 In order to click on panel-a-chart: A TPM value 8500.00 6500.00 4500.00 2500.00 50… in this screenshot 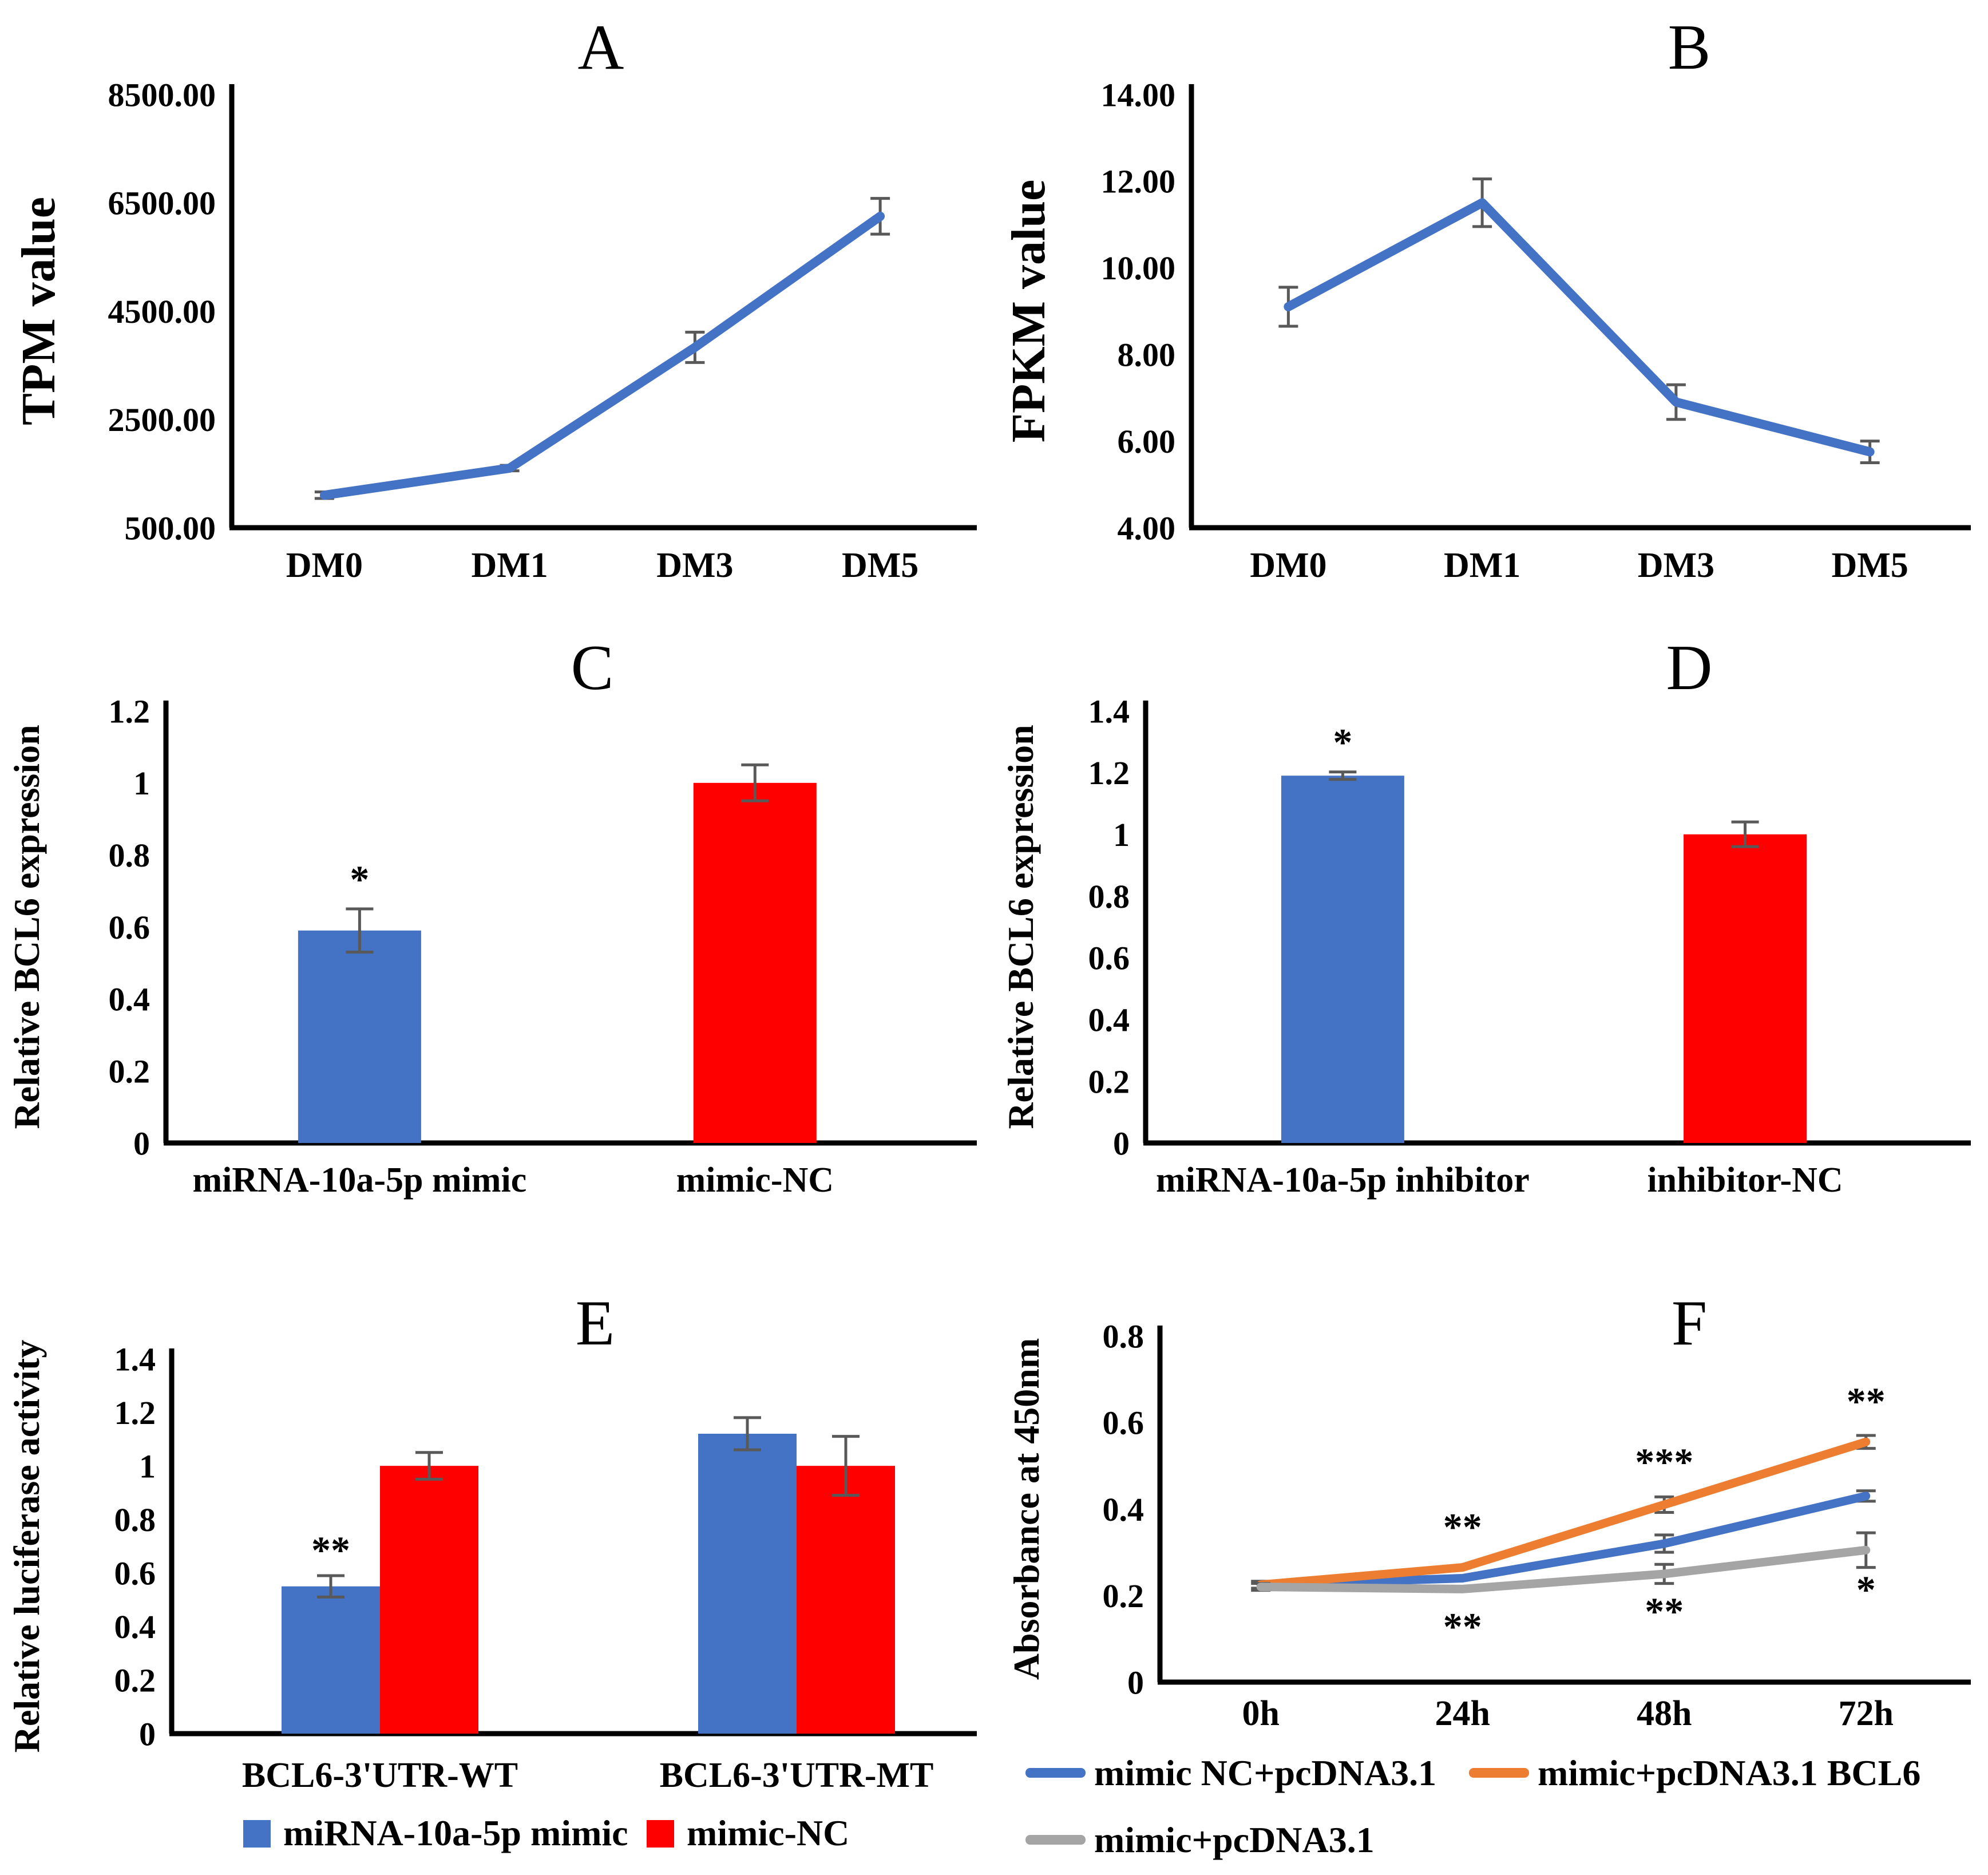, I will do `click(494, 298)`.